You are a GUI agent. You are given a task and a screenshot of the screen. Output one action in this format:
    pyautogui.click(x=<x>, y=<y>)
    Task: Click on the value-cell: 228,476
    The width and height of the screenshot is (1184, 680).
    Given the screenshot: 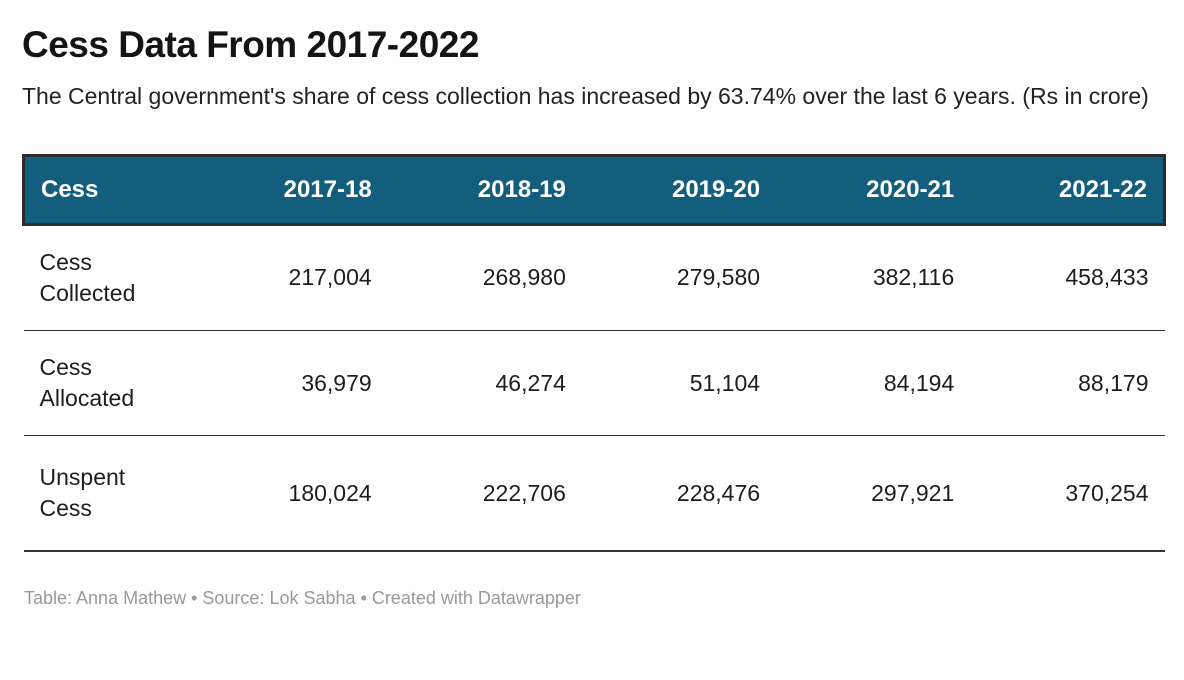 What is the action you would take?
    pyautogui.click(x=679, y=494)
    